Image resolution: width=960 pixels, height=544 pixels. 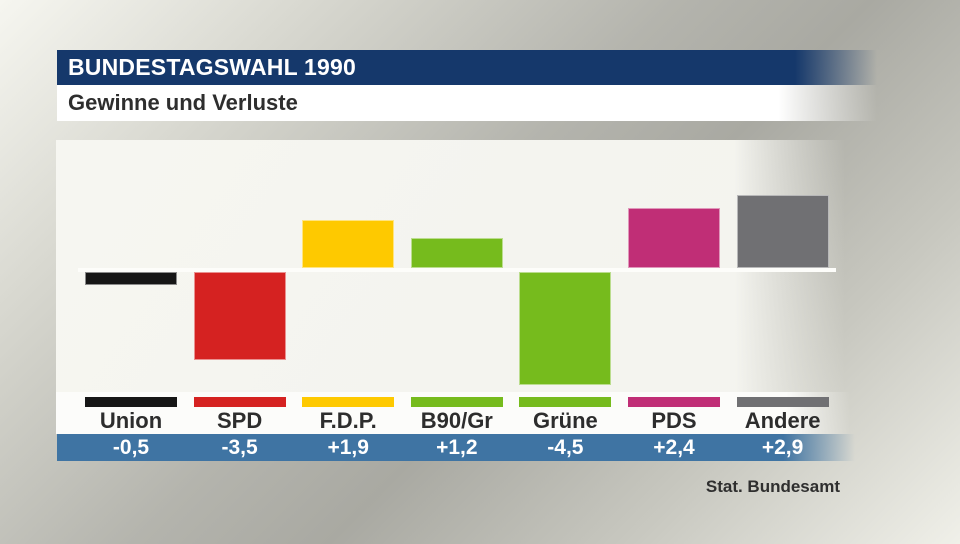 I want to click on subtitle-bar: Gewinne und Verluste, so click(x=467, y=103).